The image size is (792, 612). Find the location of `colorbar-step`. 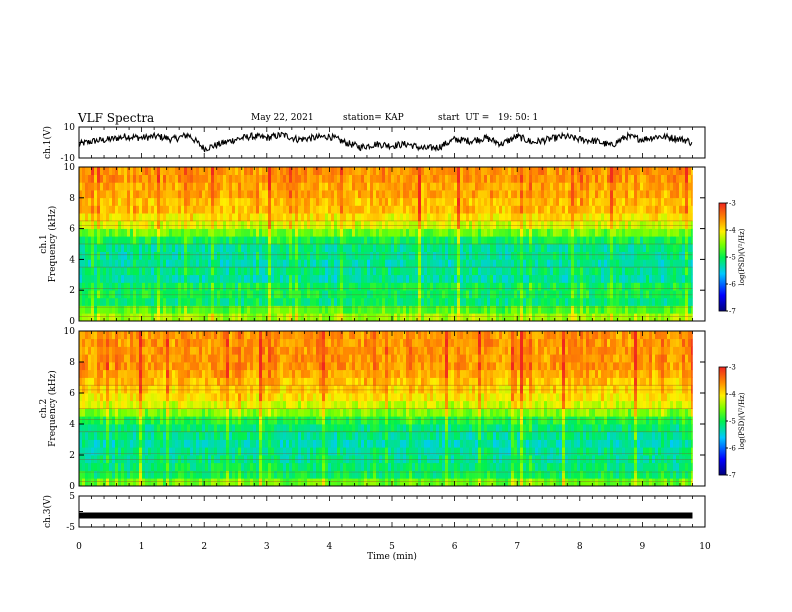

colorbar-step is located at coordinates (722, 245).